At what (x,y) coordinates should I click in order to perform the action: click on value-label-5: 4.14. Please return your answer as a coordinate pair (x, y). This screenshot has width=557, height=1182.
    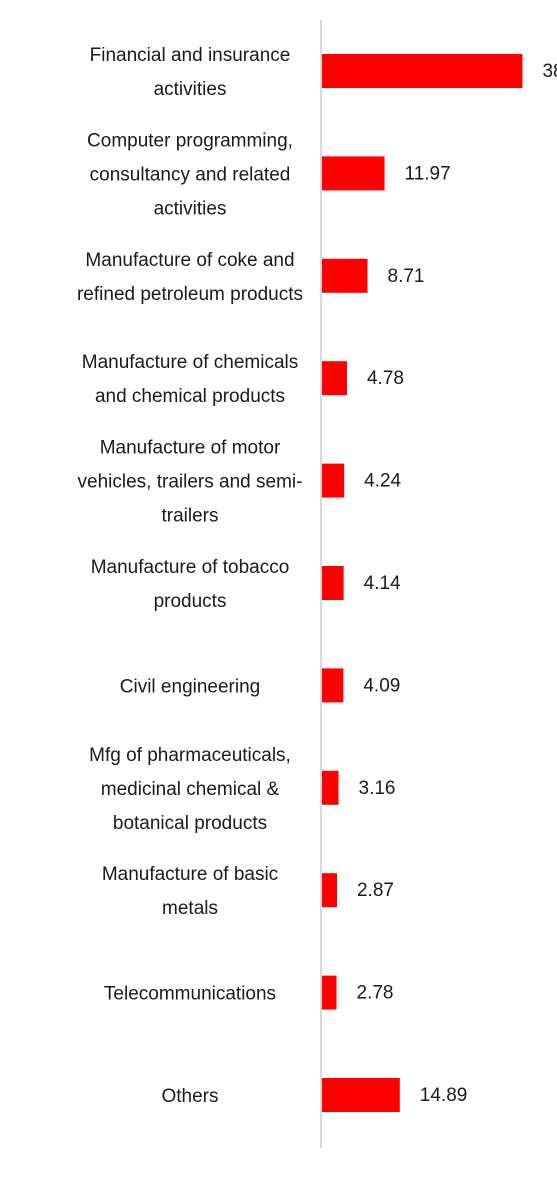
    Looking at the image, I should click on (382, 583).